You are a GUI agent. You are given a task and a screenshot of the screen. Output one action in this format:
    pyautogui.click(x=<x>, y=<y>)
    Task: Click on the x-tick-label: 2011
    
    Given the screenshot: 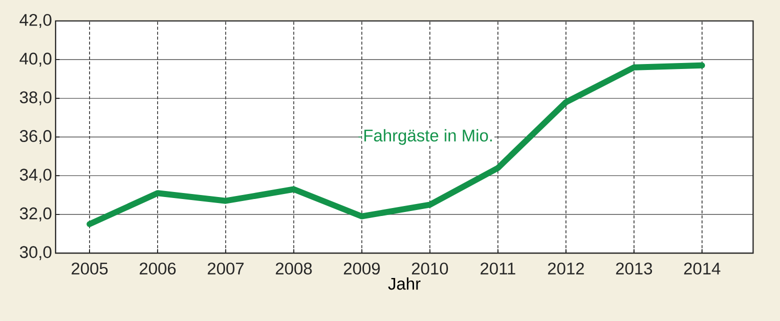 What is the action you would take?
    pyautogui.click(x=498, y=268)
    